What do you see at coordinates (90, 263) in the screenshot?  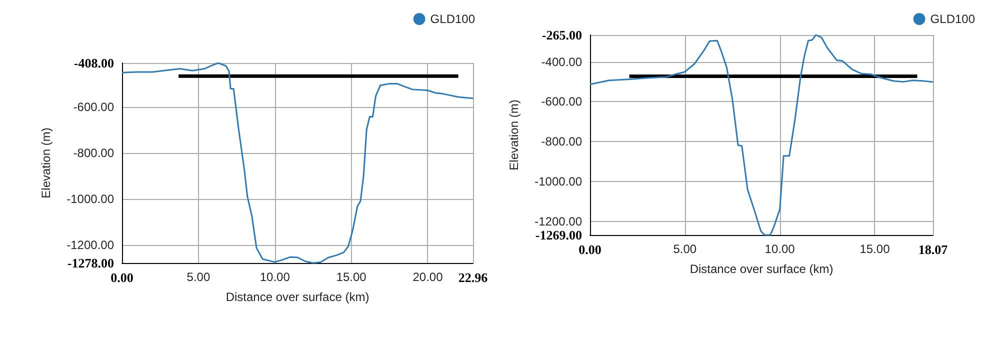 I see `y-tick-label: -1278.00` at bounding box center [90, 263].